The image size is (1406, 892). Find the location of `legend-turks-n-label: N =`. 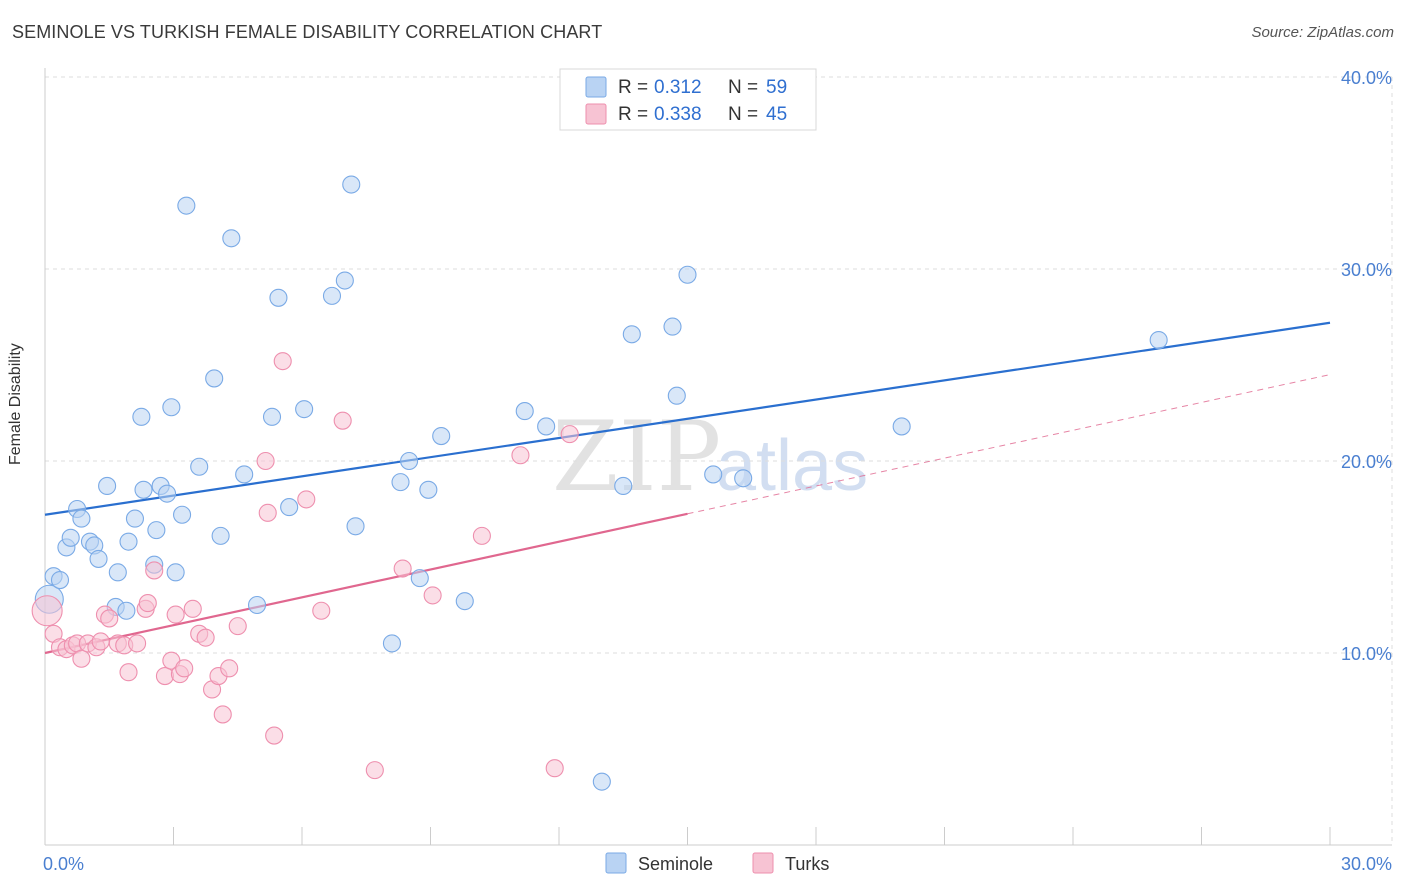

legend-turks-n-label: N = is located at coordinates (743, 114).